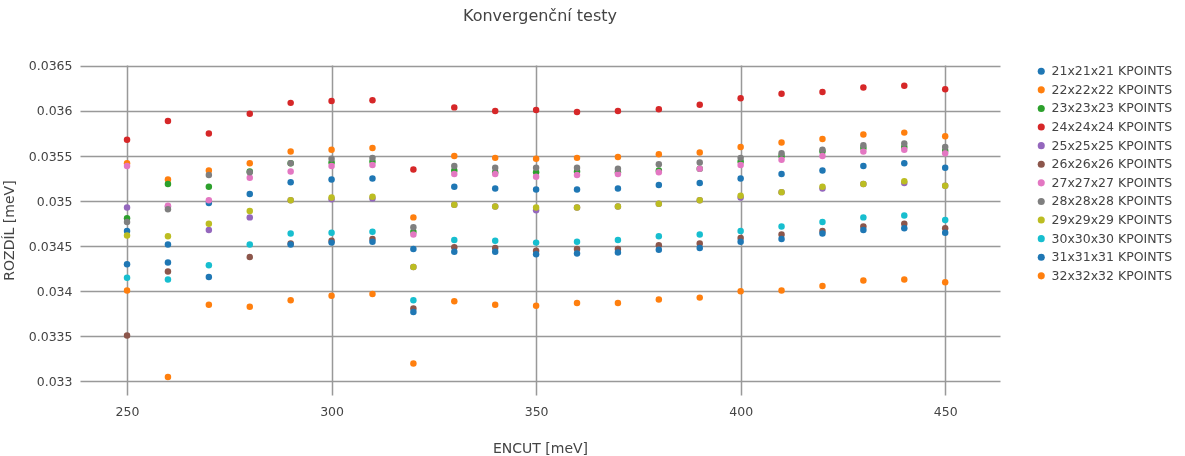 The height and width of the screenshot is (456, 1185). What do you see at coordinates (1112, 164) in the screenshot?
I see `legend-label: 26x26x26 KPOINTS` at bounding box center [1112, 164].